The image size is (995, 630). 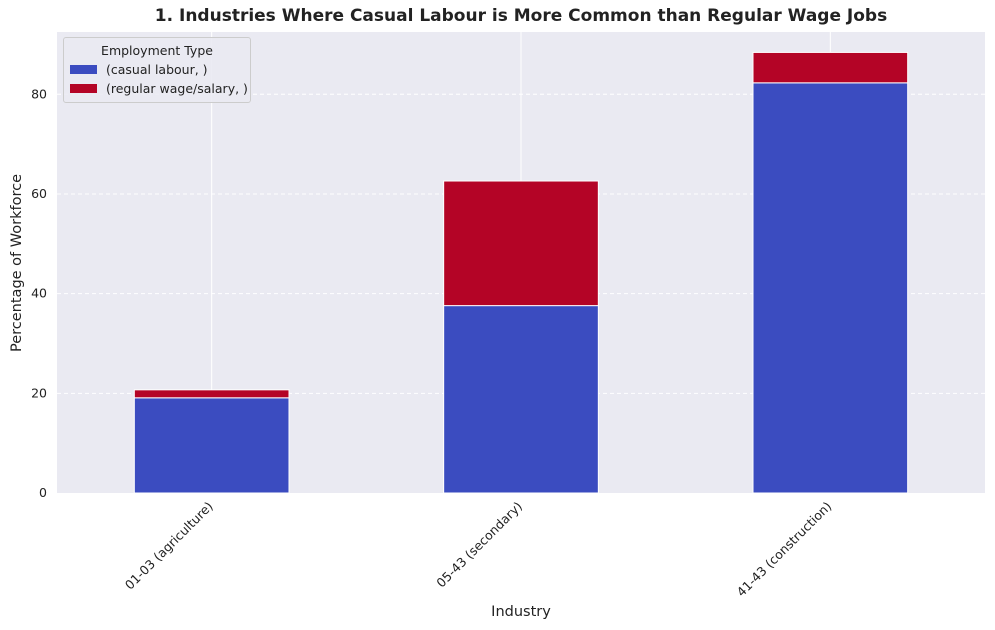 I want to click on legend-label-casual-labour: (casual labour, ), so click(x=157, y=69).